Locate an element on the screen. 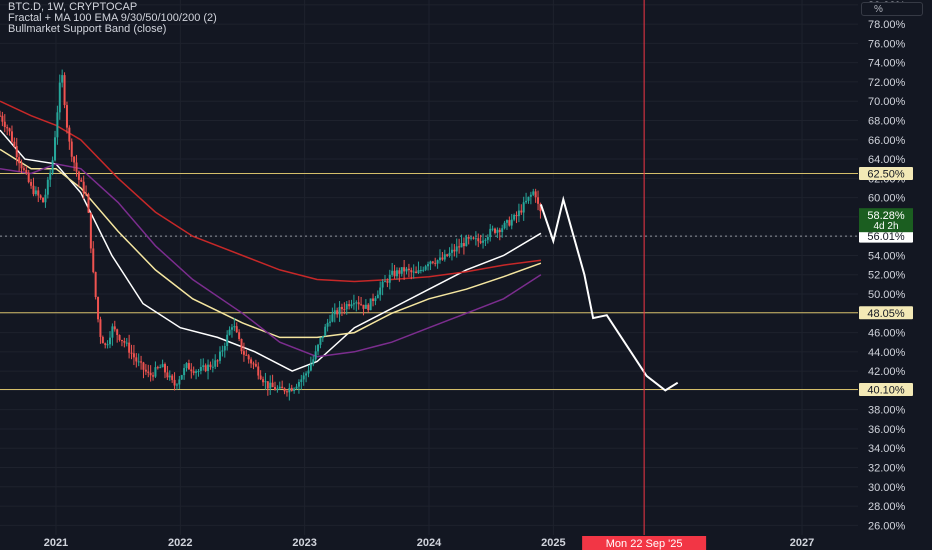  projection-line is located at coordinates (609, 293).